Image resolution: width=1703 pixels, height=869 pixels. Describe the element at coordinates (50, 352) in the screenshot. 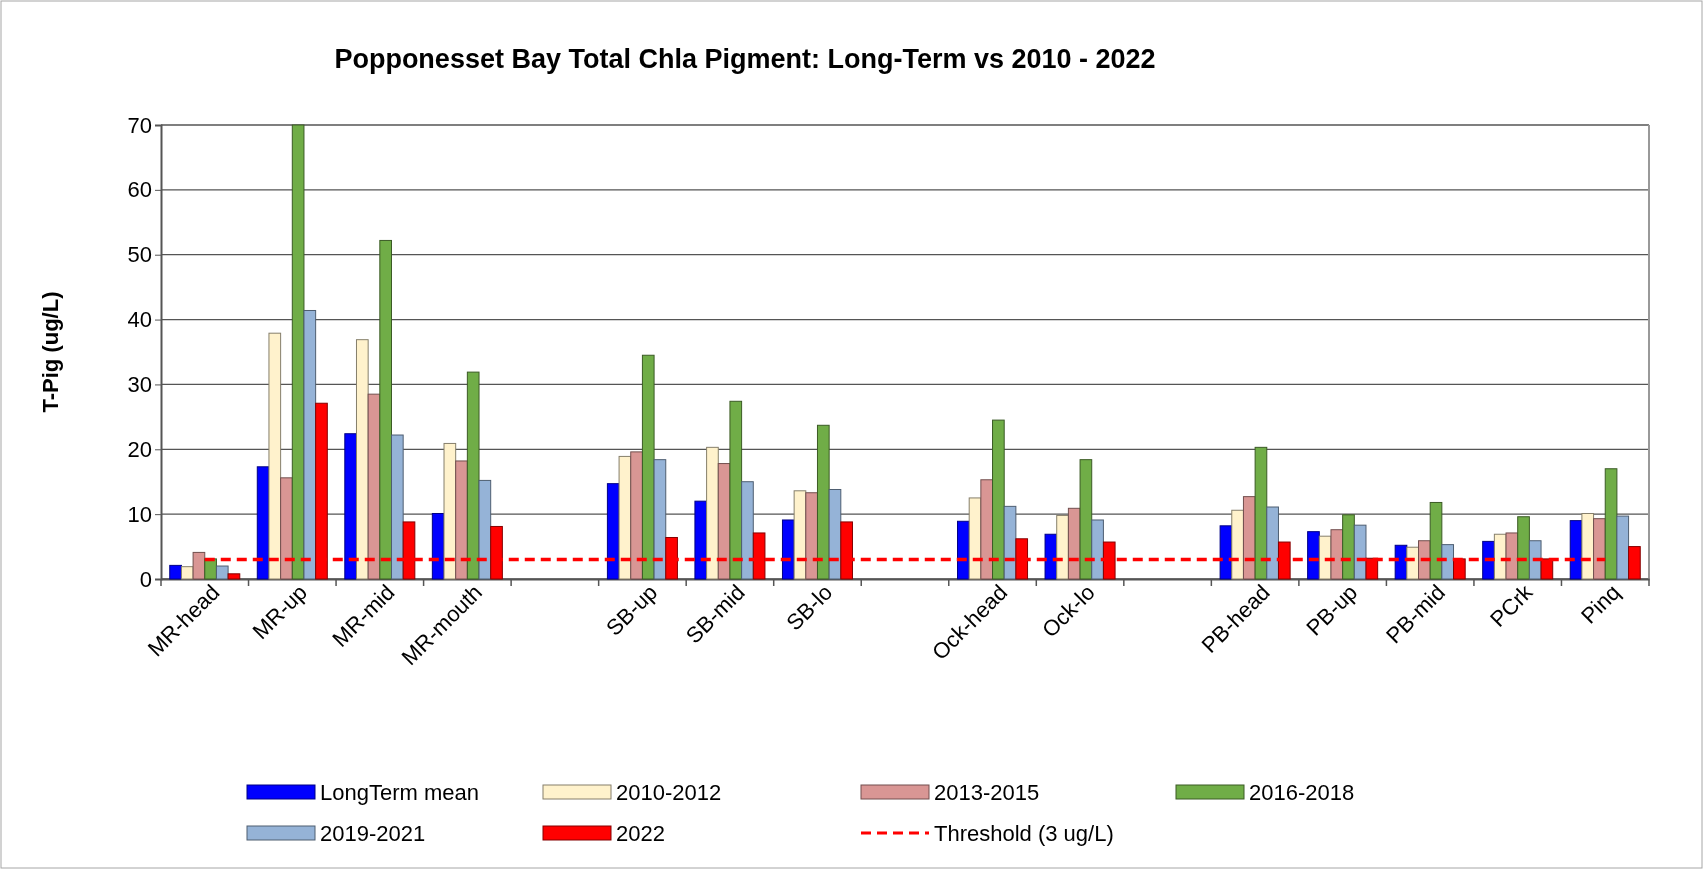

I see `y-axis-title: T-Pig (ug/L)` at that location.